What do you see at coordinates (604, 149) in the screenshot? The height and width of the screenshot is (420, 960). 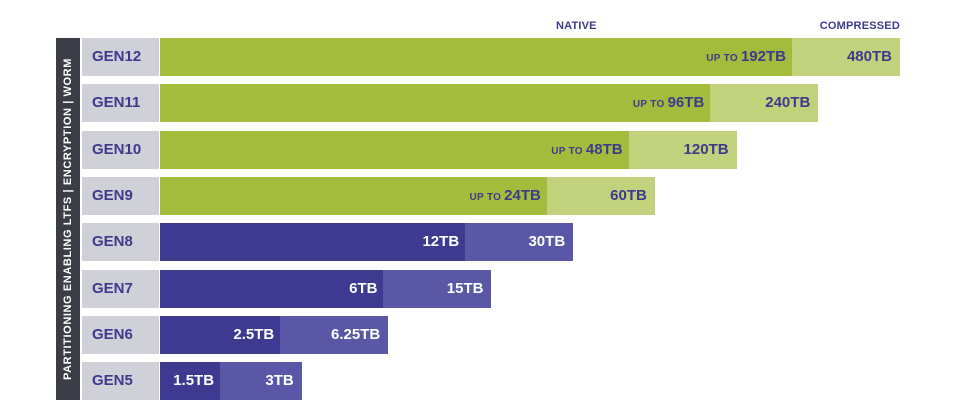 I see `native-value: 48TB` at bounding box center [604, 149].